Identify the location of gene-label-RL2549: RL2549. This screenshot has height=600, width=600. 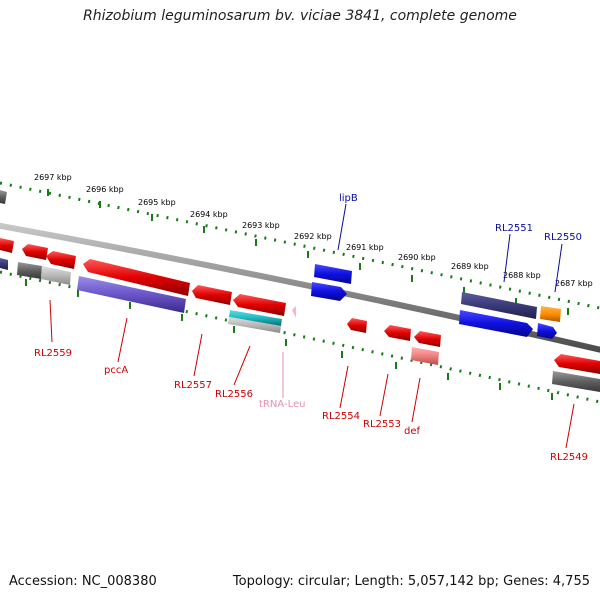
(569, 457).